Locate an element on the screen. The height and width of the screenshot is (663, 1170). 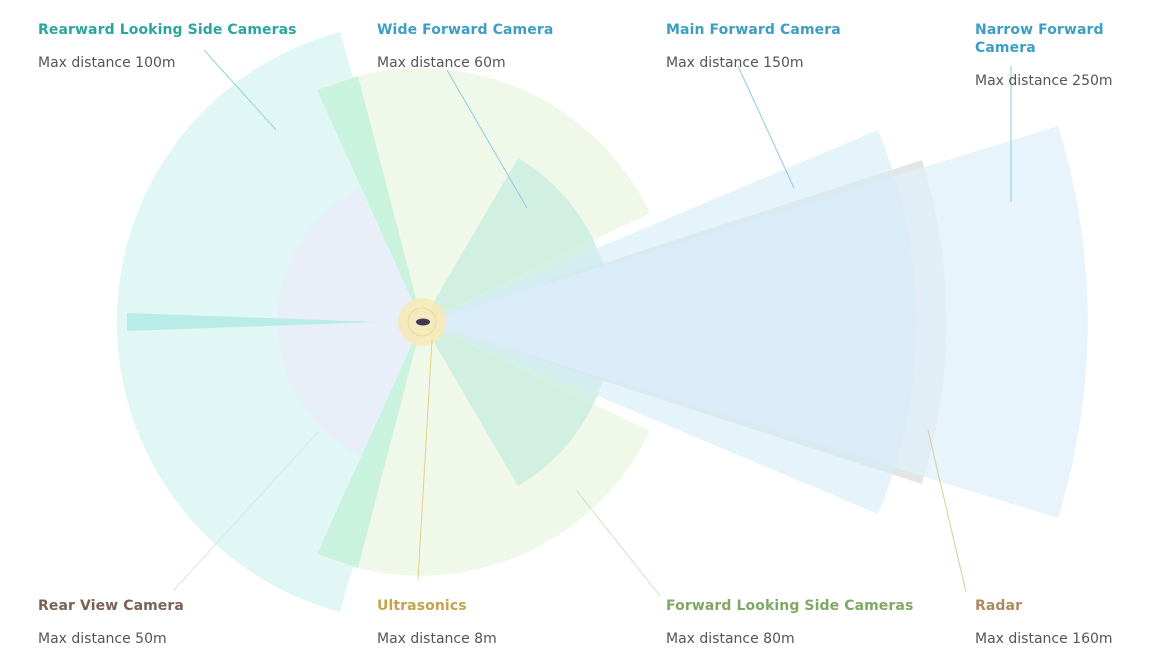
label-wide-forward: Wide Forward Camera Max distance 60m is located at coordinates (507, 46).